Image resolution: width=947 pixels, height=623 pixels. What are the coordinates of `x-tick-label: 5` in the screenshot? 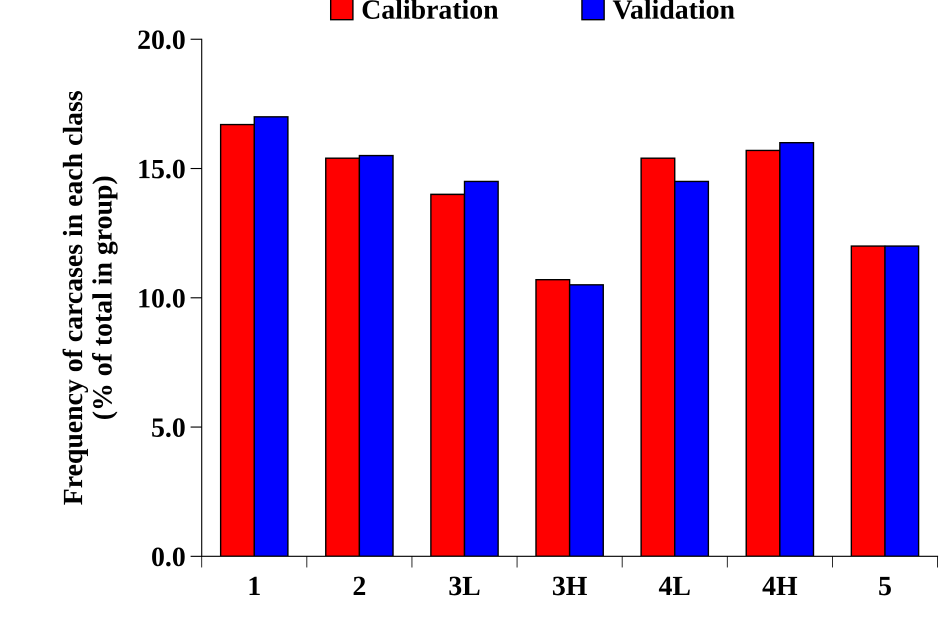 It's located at (885, 586).